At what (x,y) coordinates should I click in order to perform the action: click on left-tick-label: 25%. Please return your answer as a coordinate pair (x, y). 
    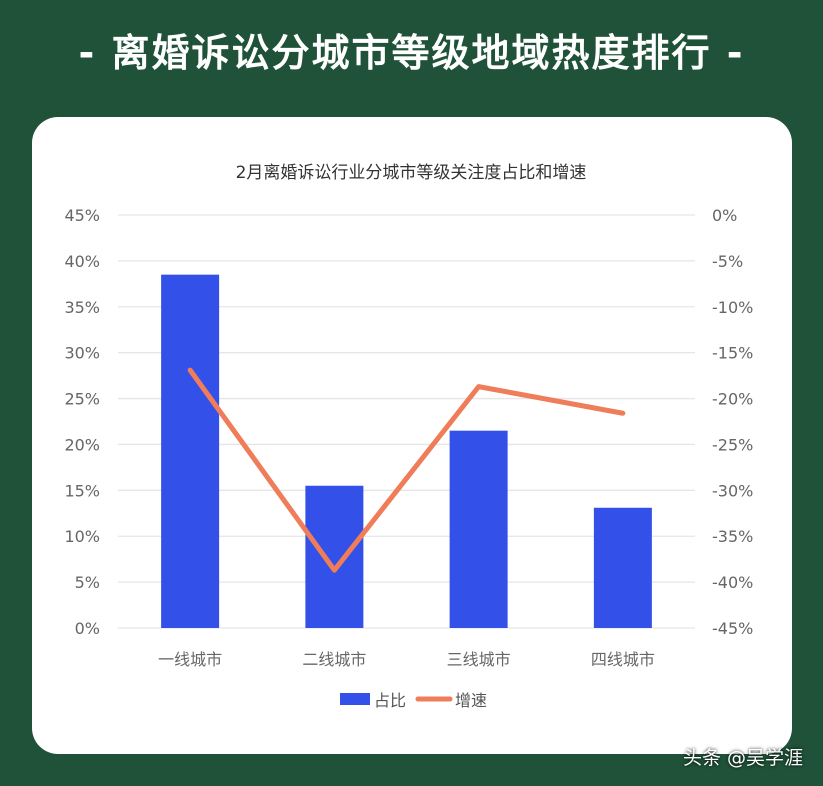
    Looking at the image, I should click on (82, 399).